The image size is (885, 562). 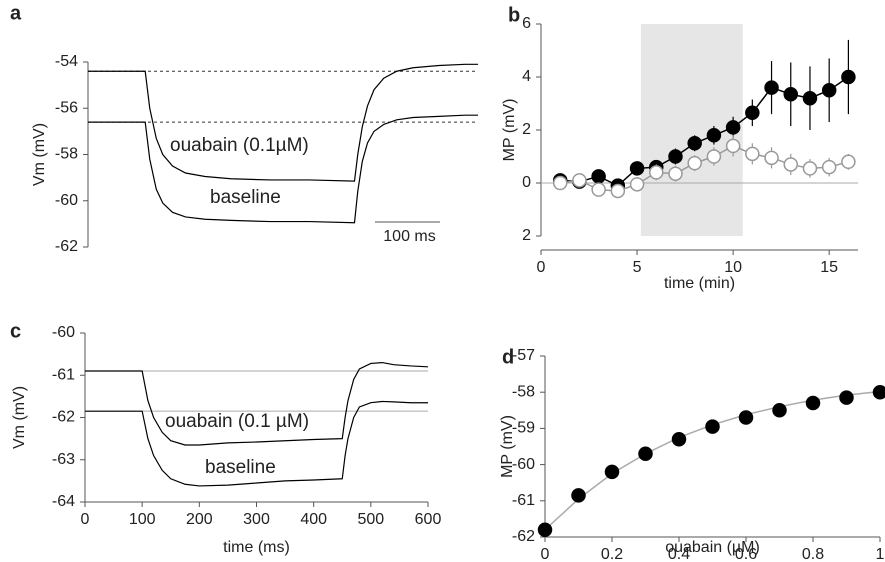 I want to click on x-axis-title: ouabain (µM), so click(x=712, y=547).